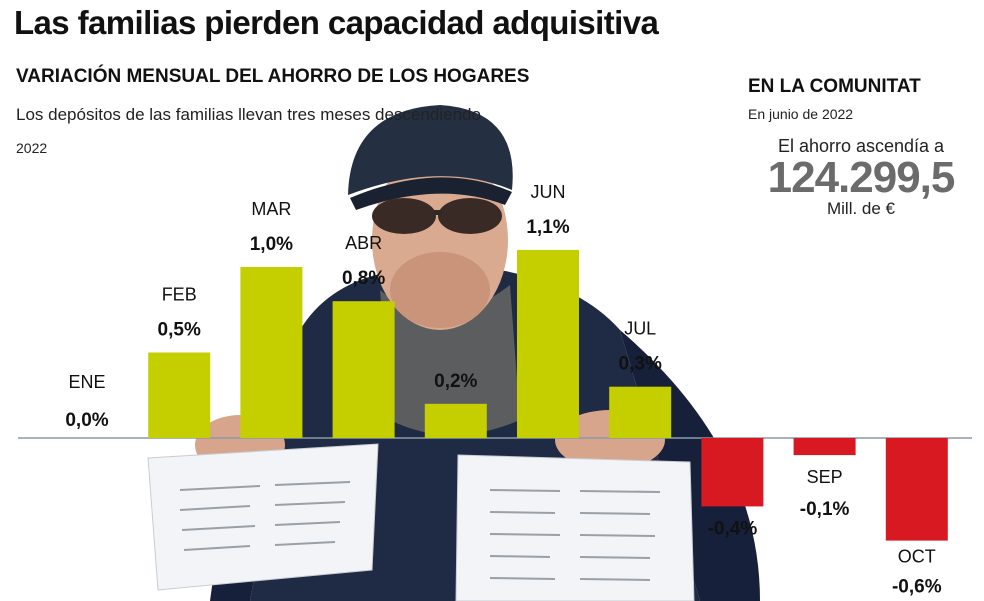 The width and height of the screenshot is (984, 601). Describe the element at coordinates (733, 528) in the screenshot. I see `value-label-ago: -0,4%` at that location.